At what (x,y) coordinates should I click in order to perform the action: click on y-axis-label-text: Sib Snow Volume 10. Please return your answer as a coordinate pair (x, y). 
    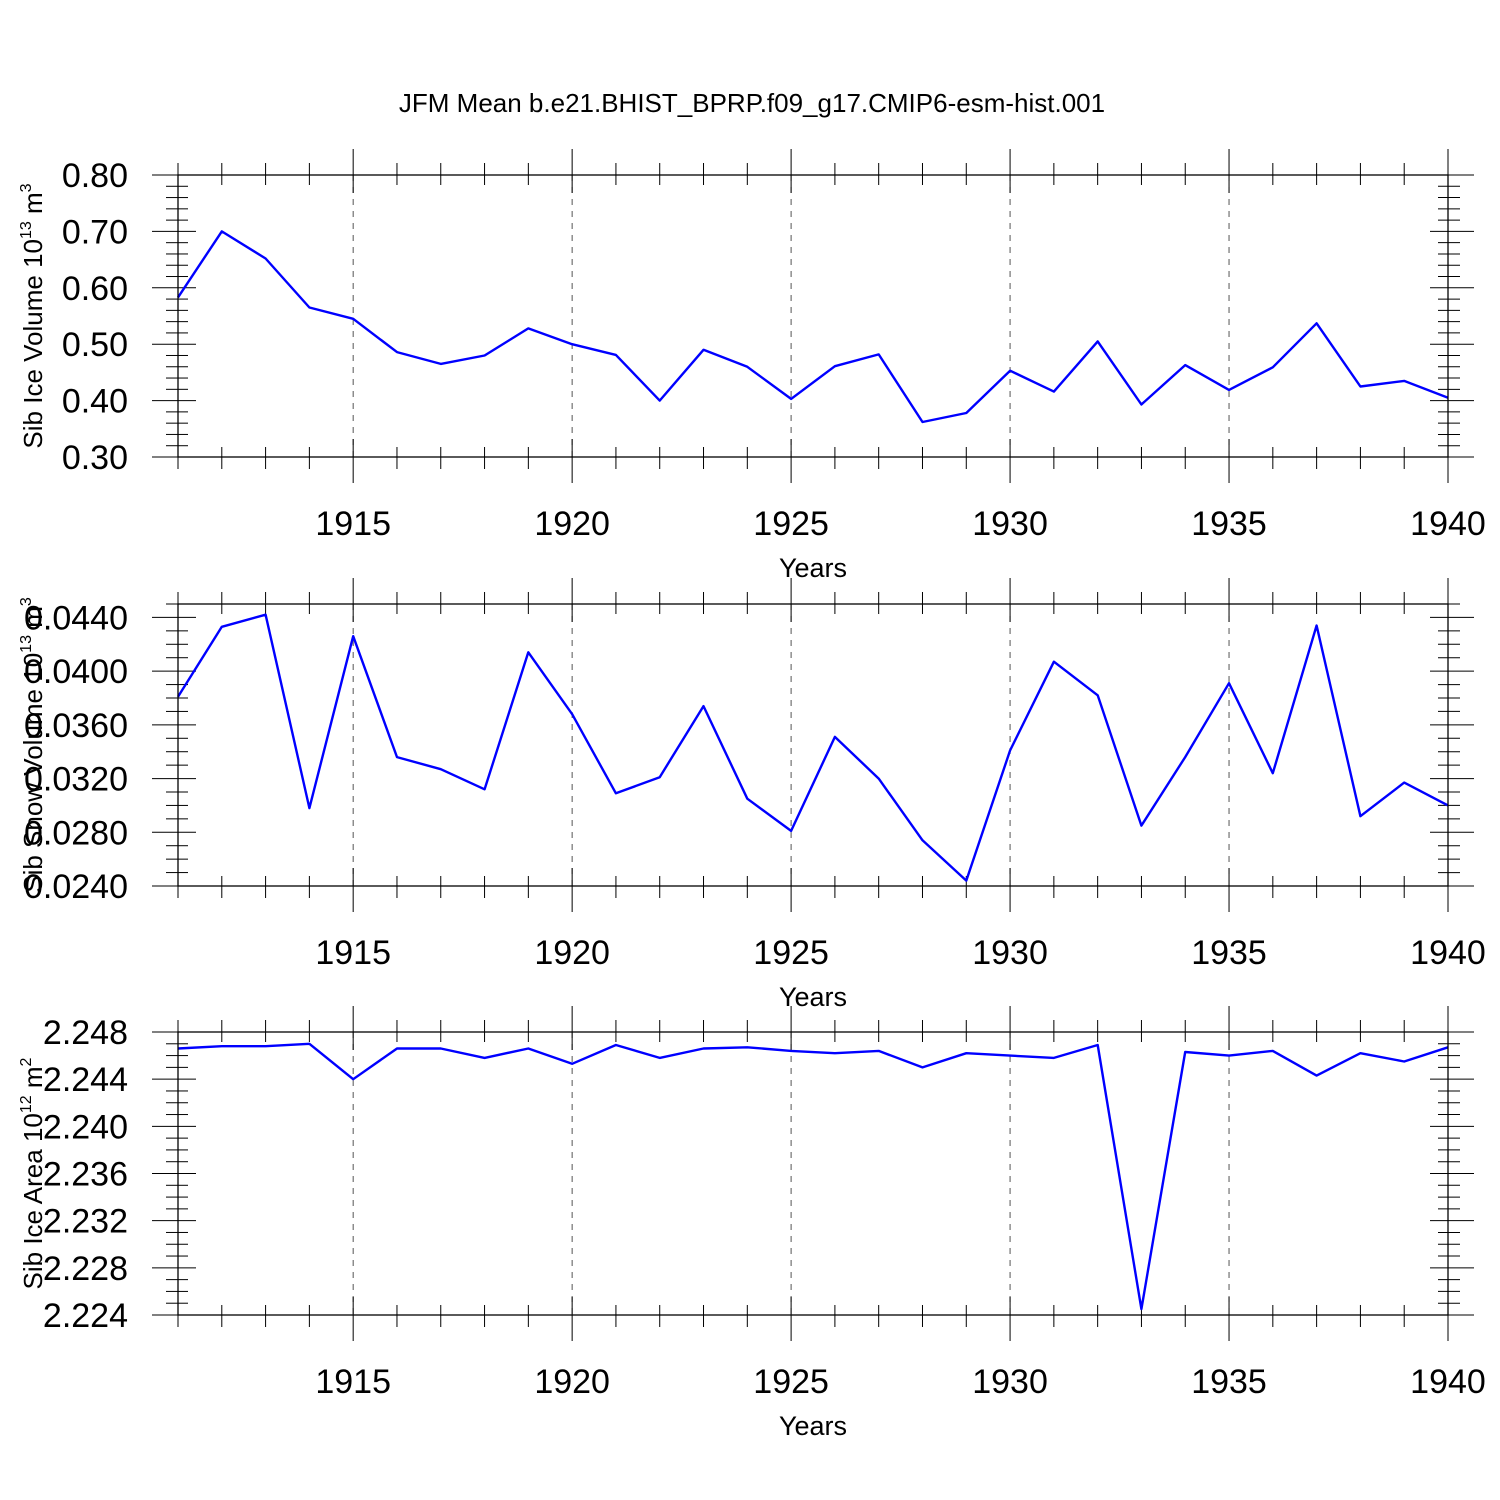
    Looking at the image, I should click on (33, 773).